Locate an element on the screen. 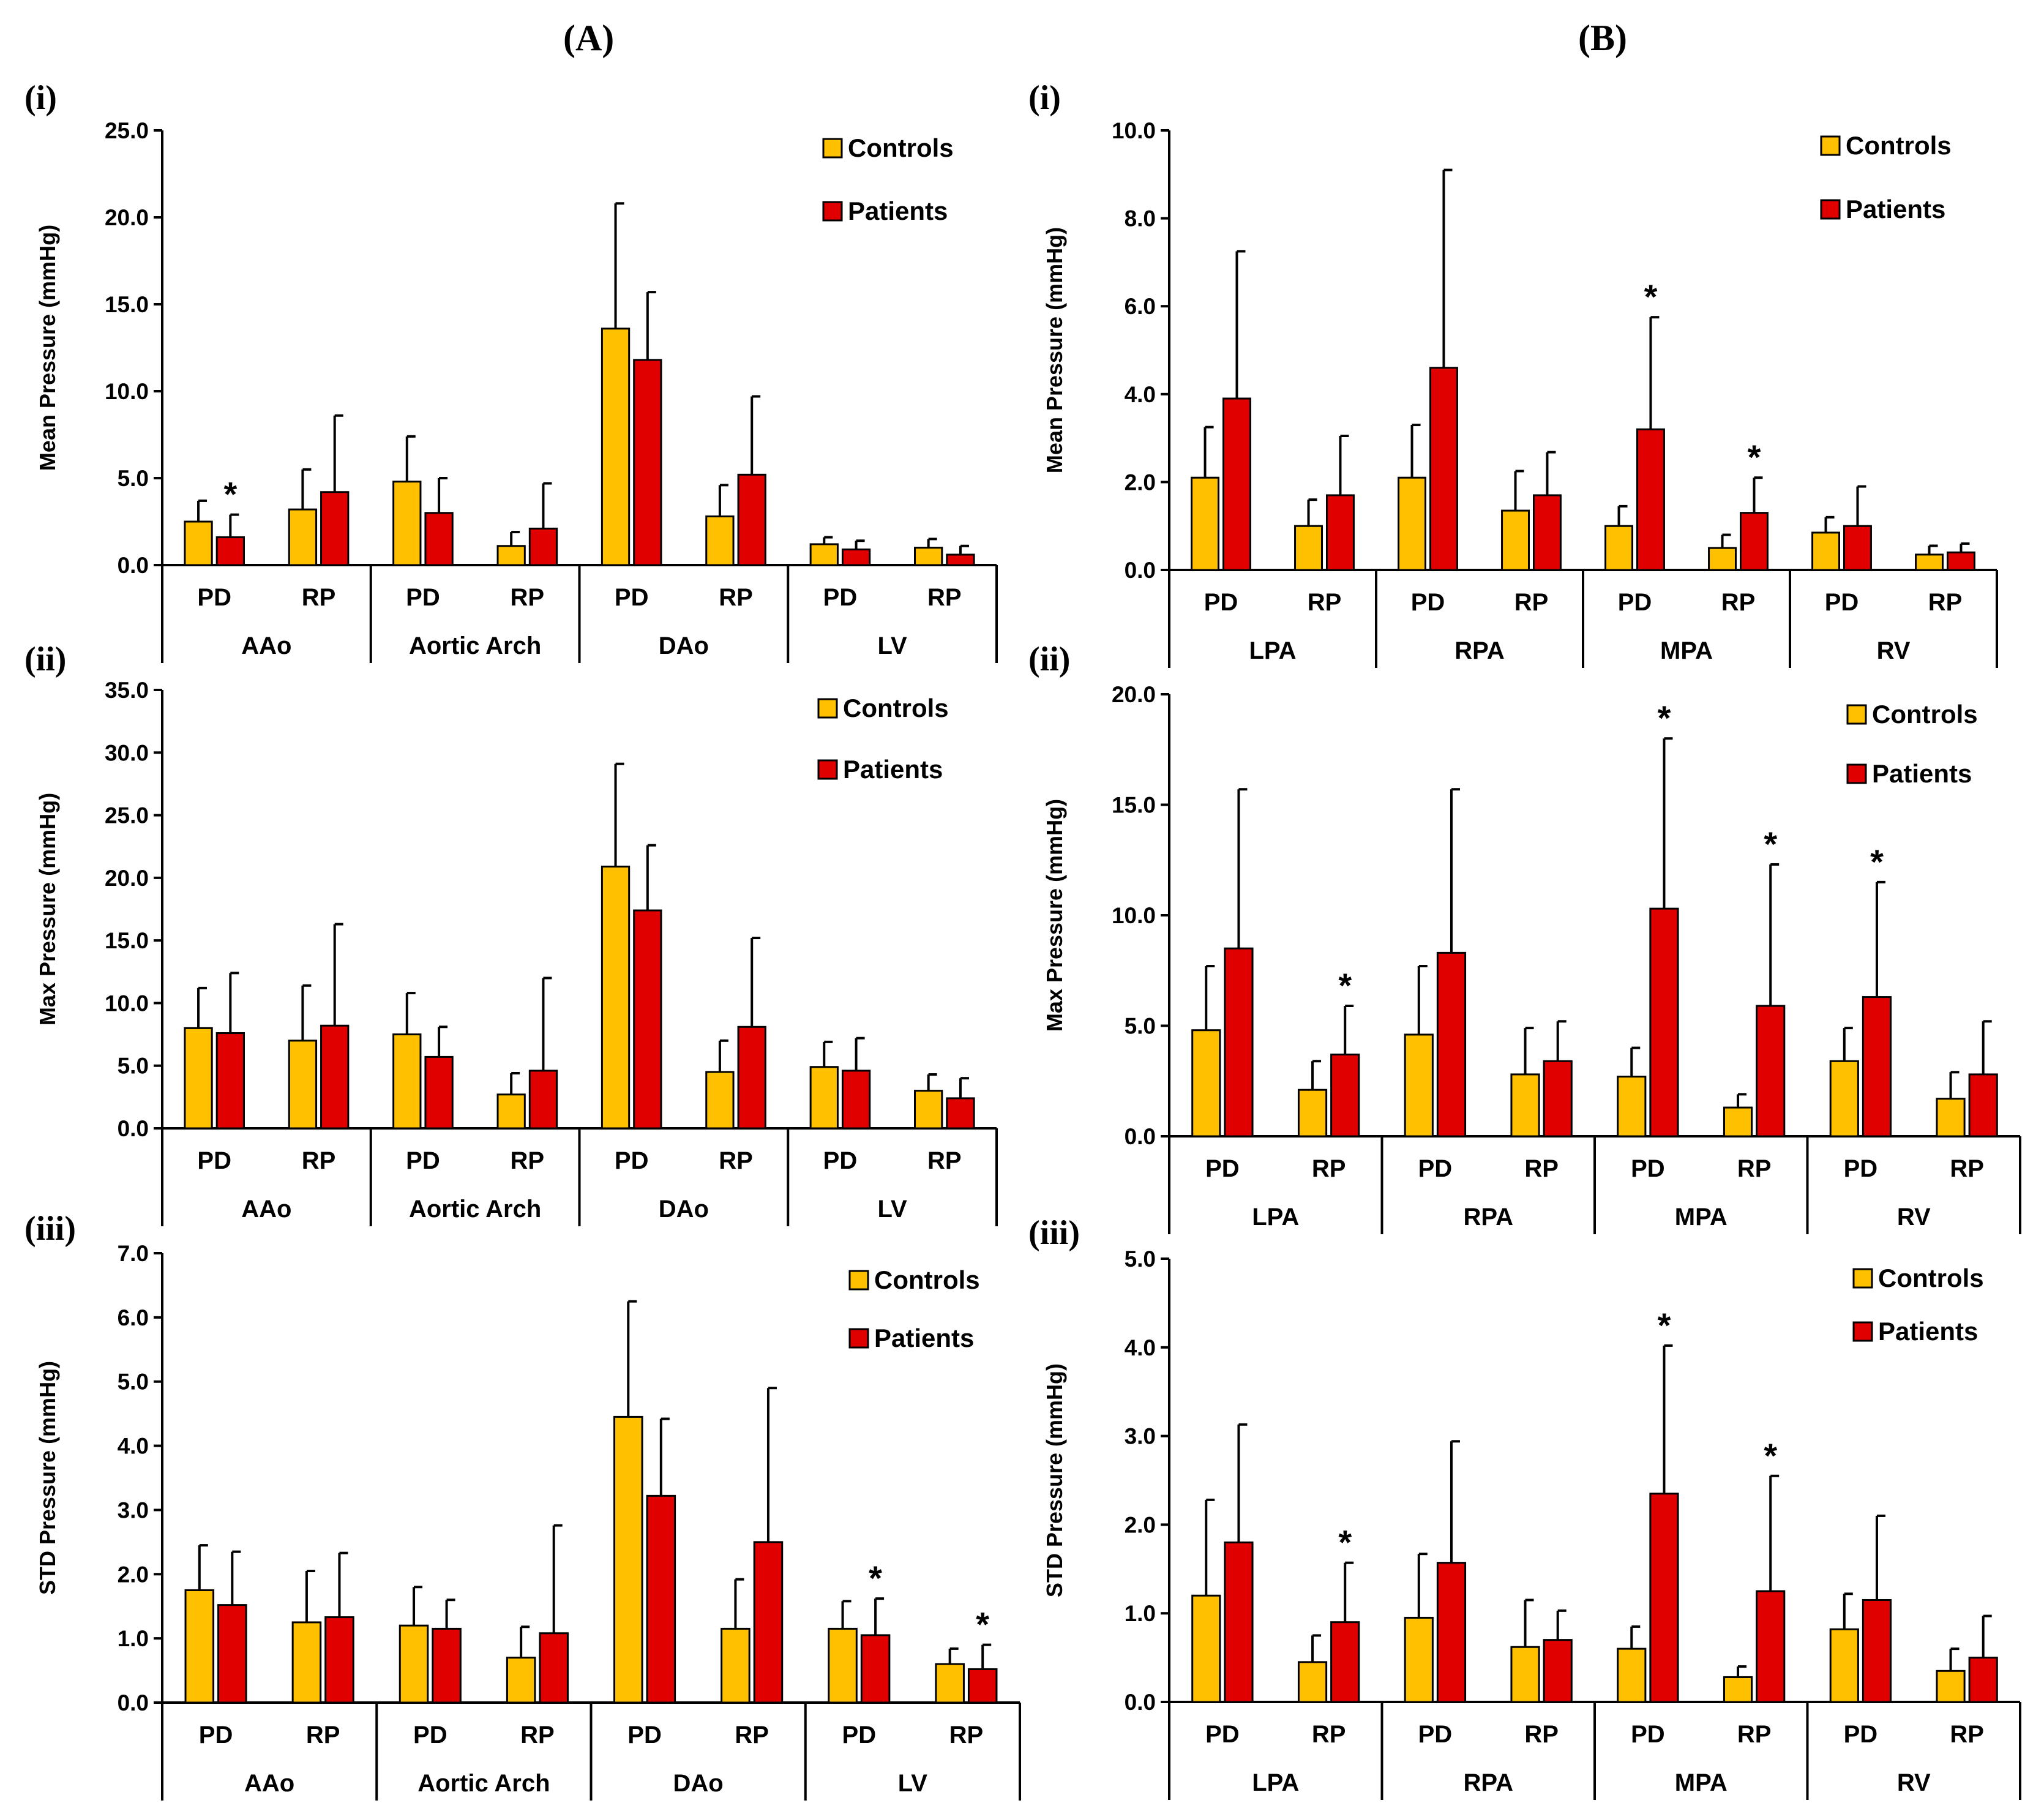 The height and width of the screenshot is (1814, 2044). x-group-label: DAo is located at coordinates (698, 1783).